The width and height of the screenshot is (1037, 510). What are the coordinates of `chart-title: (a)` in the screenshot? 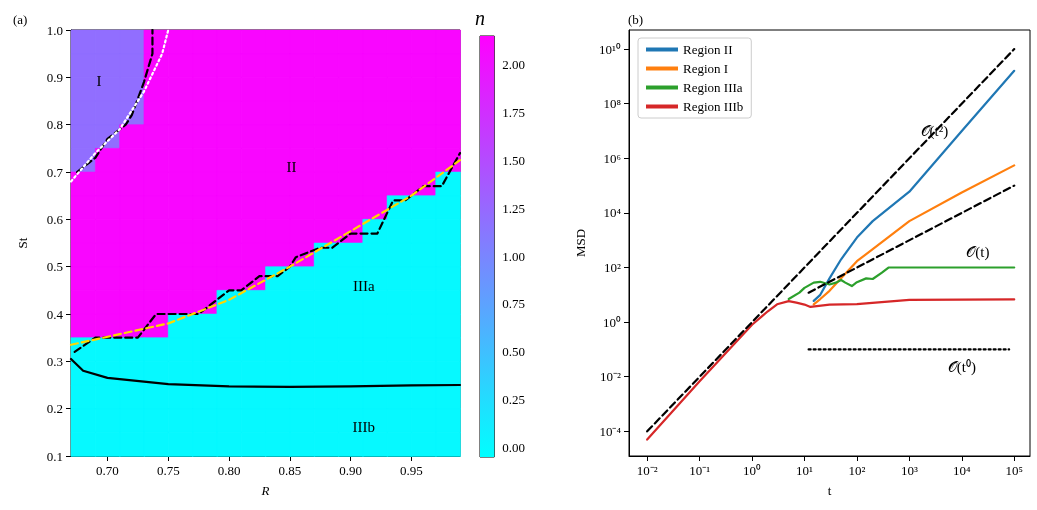 It's located at (20, 19).